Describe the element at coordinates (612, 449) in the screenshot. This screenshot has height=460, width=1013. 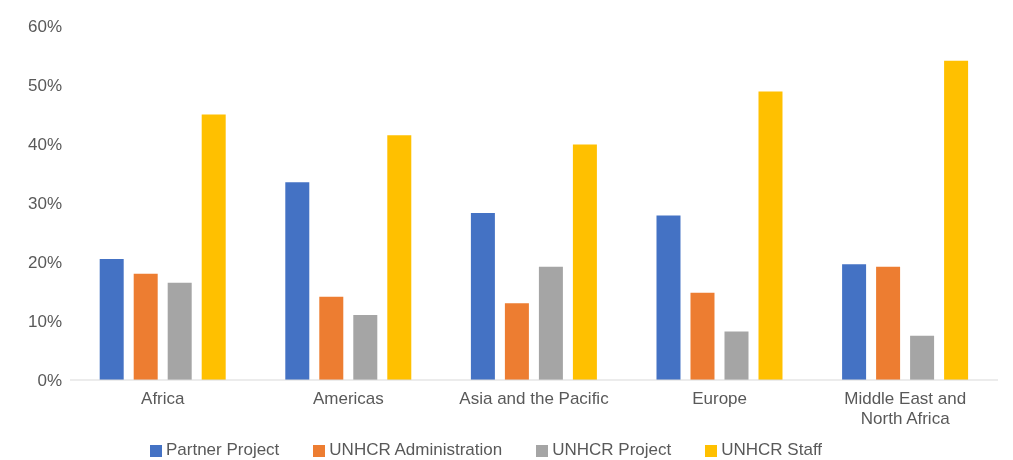
I see `legend-label: UNHCR Project` at that location.